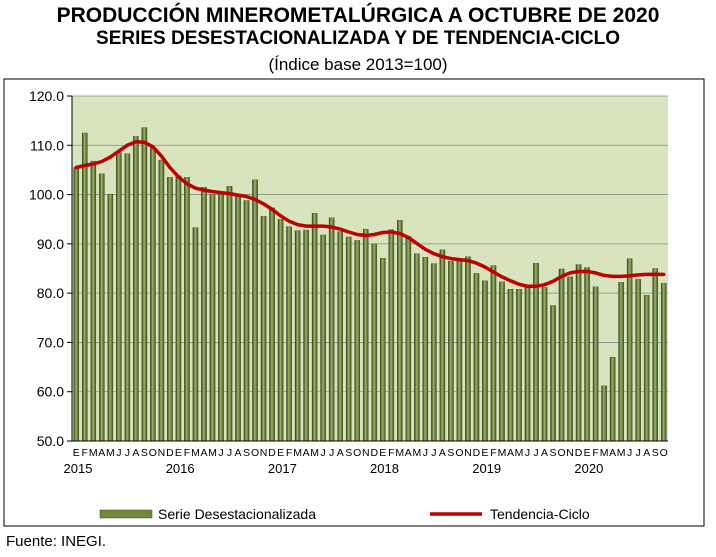 This screenshot has height=557, width=716. Describe the element at coordinates (50, 342) in the screenshot. I see `y-tick-label: 70.0` at that location.